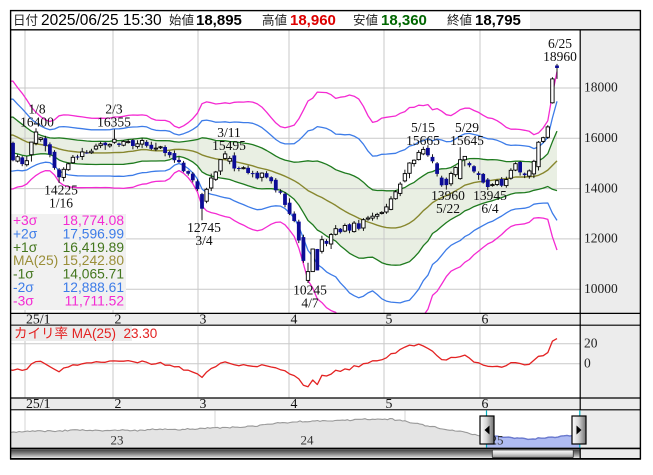  Describe the element at coordinates (490, 208) in the screenshot. I see `svg-text: 6/4` at that location.